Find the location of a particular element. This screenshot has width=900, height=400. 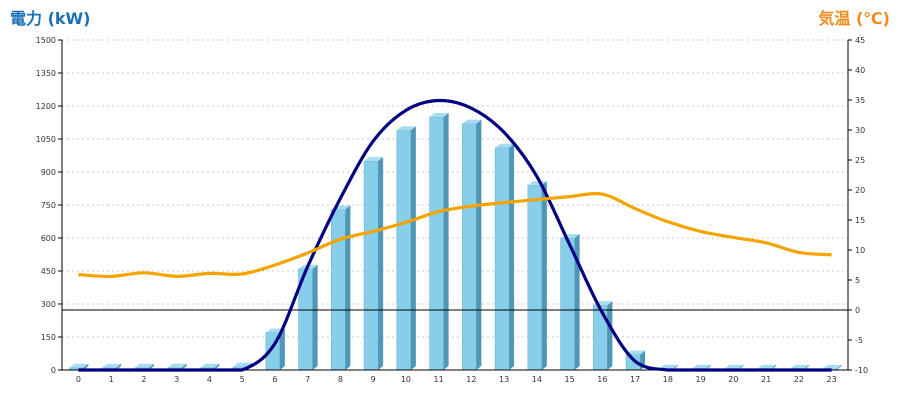

x-tick-label: 4 is located at coordinates (209, 379).